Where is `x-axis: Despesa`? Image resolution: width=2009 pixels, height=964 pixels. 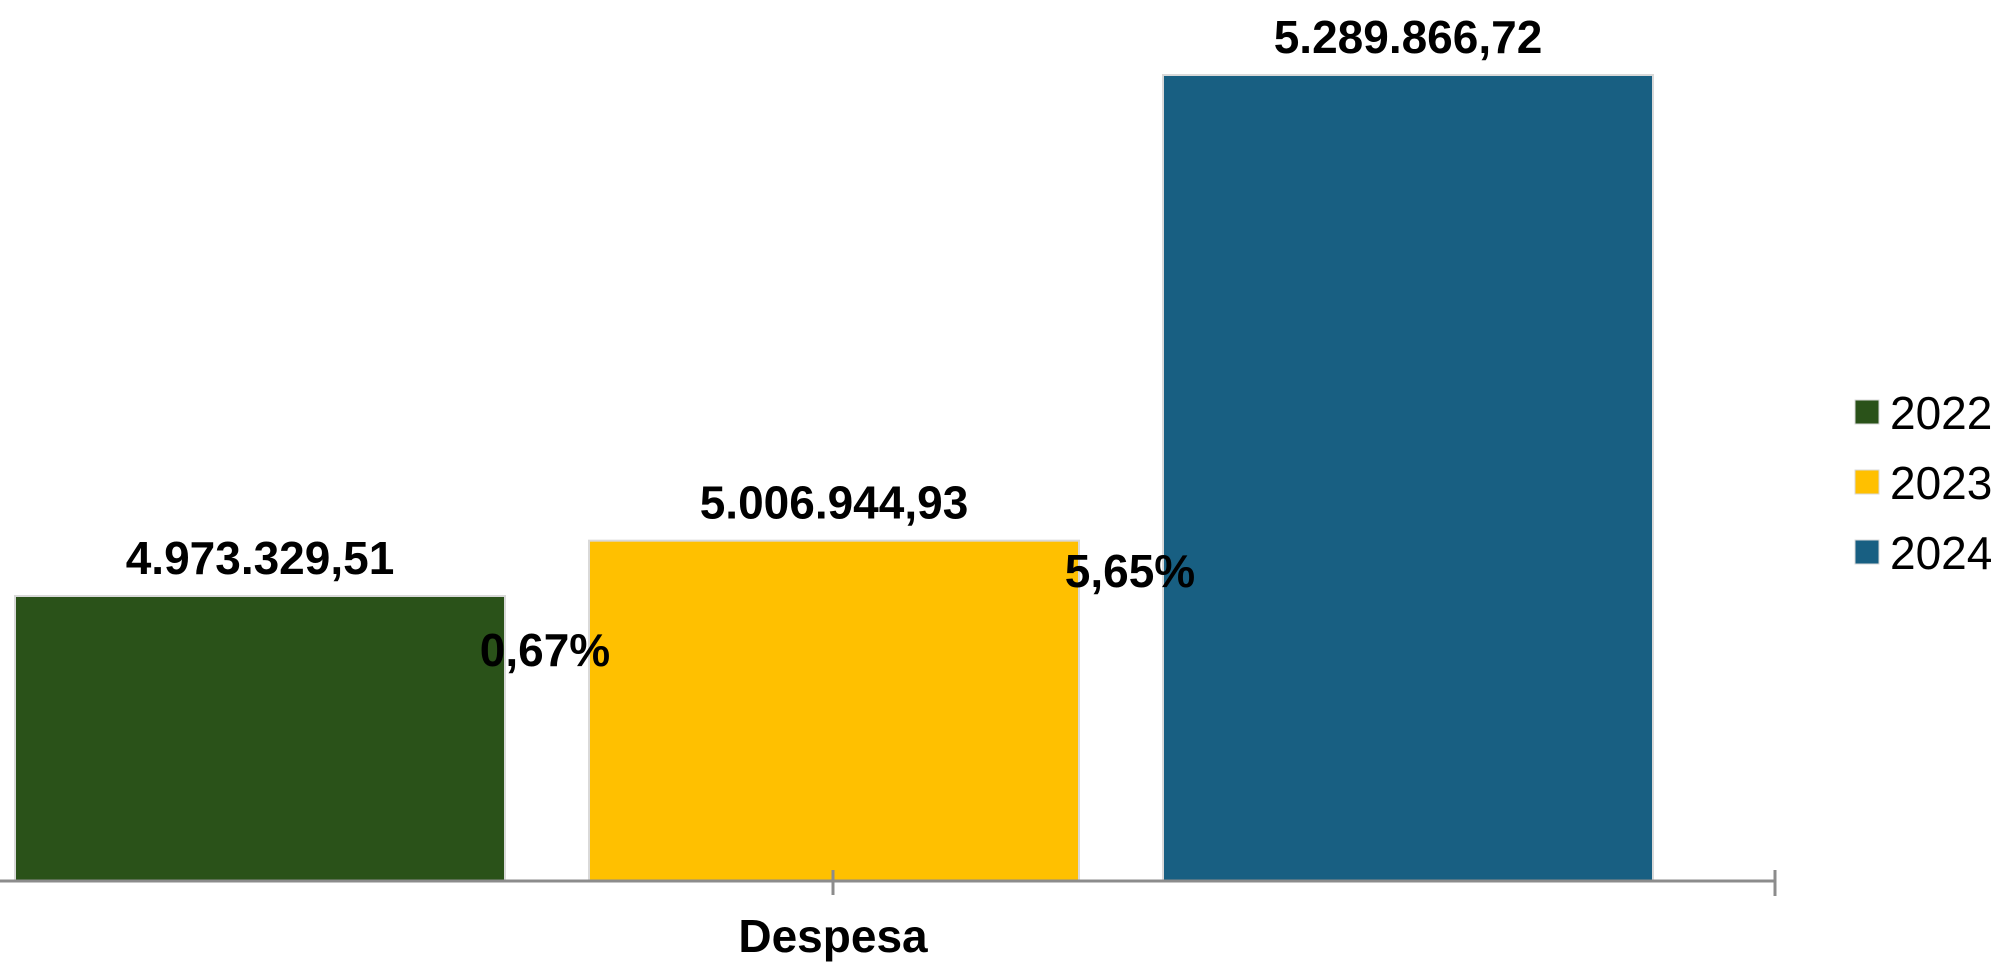 x-axis: Despesa is located at coordinates (888, 916).